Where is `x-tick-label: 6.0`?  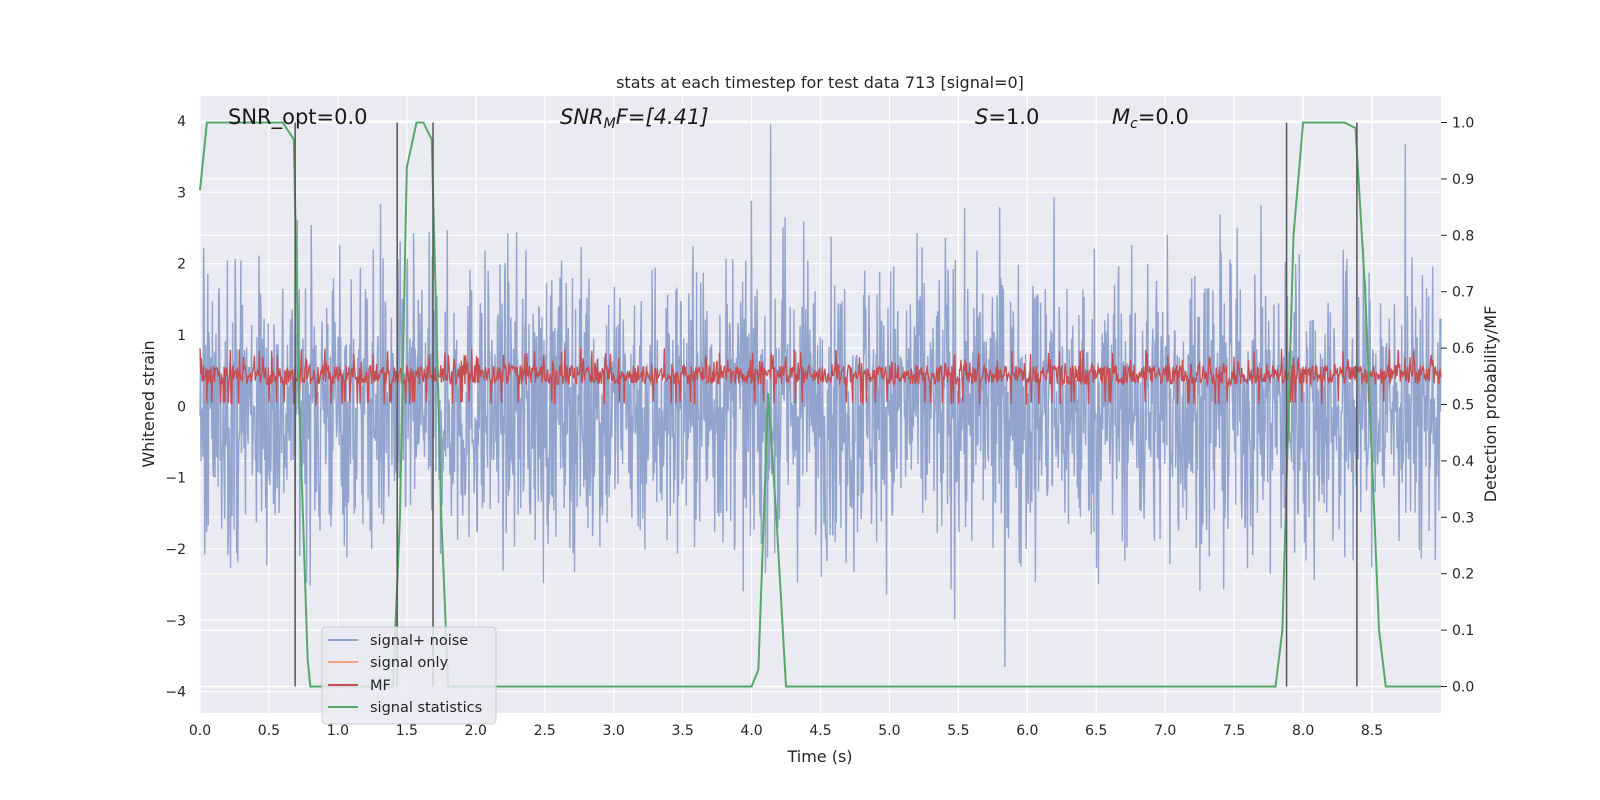
x-tick-label: 6.0 is located at coordinates (1027, 731).